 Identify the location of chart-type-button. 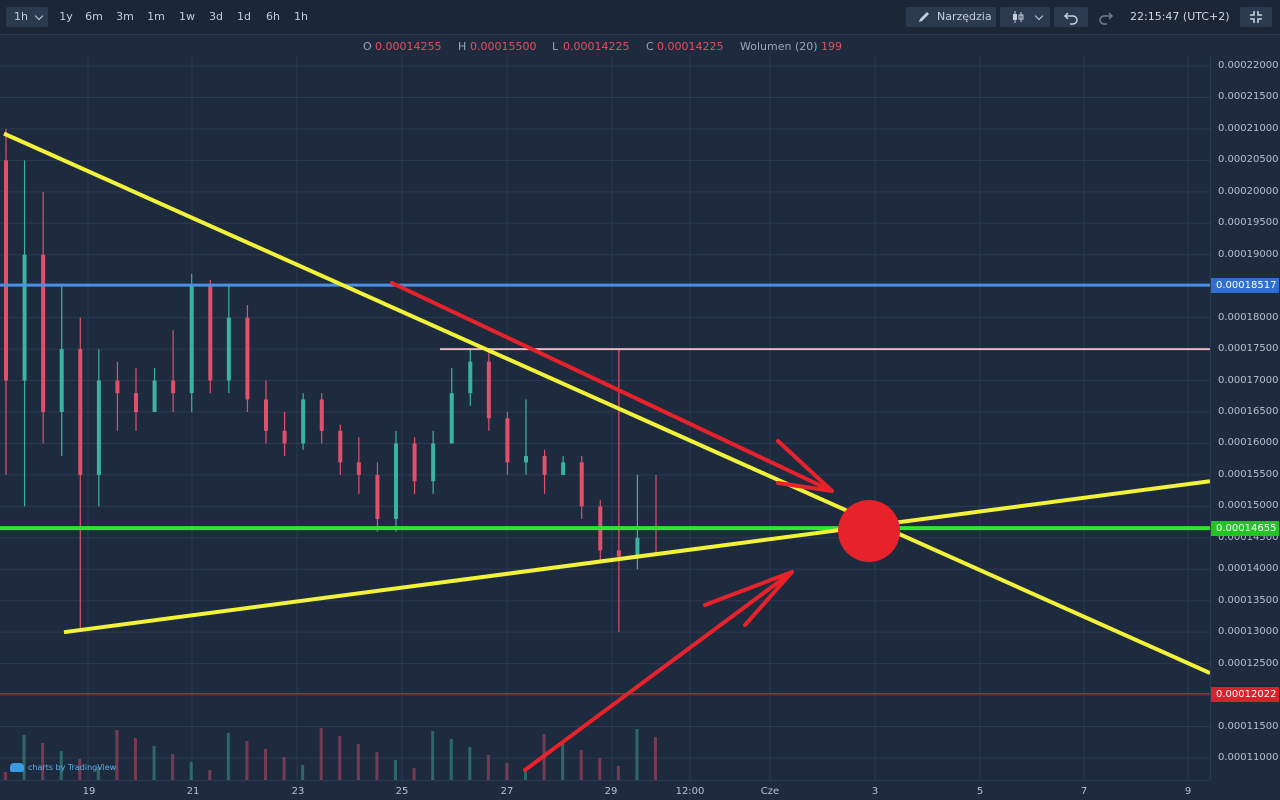
(1025, 17).